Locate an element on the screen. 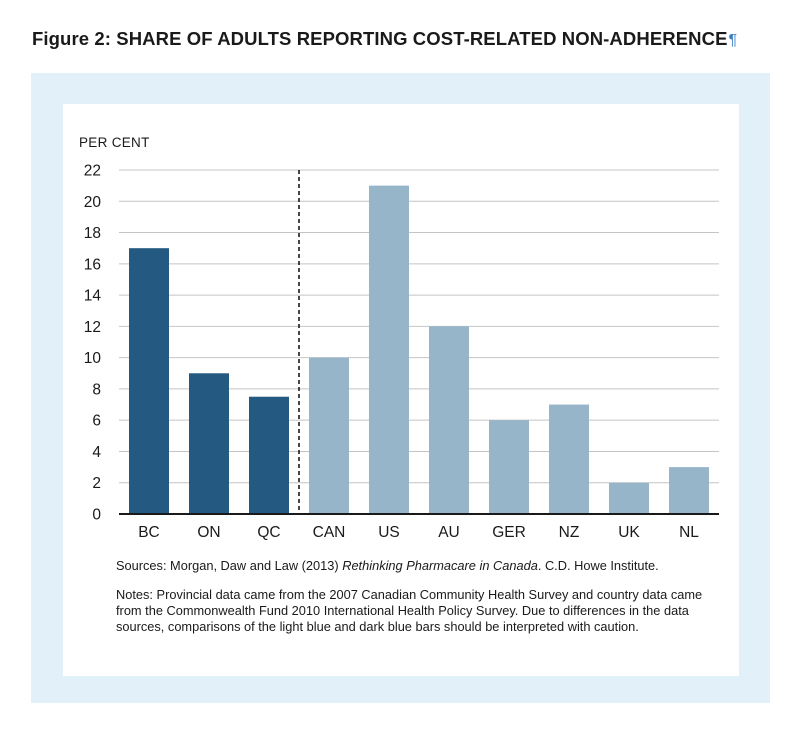 Image resolution: width=800 pixels, height=734 pixels. y-tick-label: 16 is located at coordinates (92, 264).